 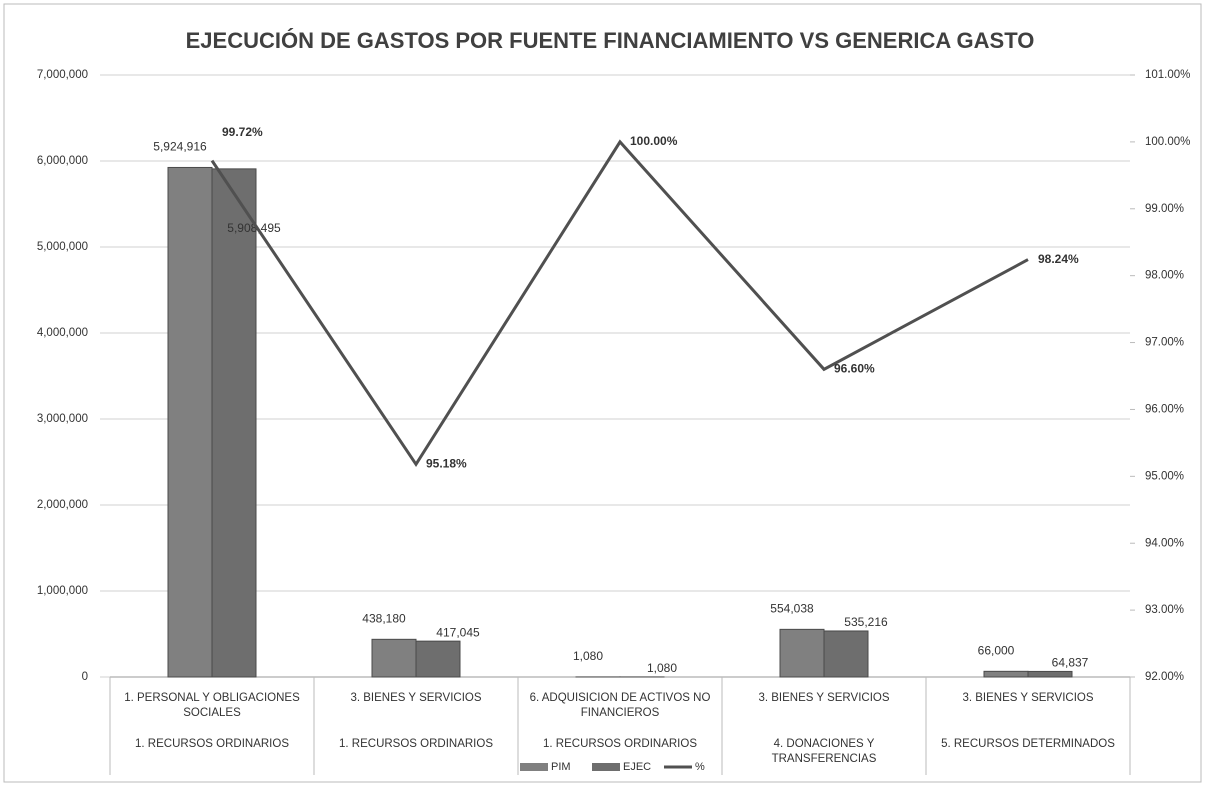 I want to click on x-group-label: 5. RECURSOS DETERMINADOS, so click(x=1028, y=744).